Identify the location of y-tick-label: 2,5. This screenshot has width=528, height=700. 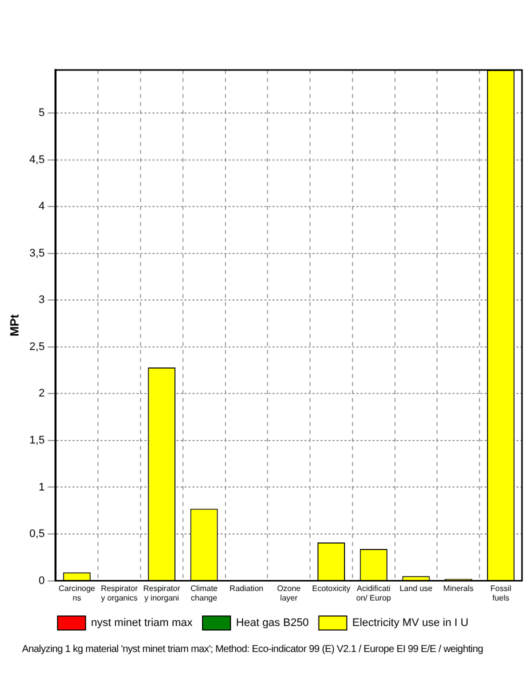
(37, 346).